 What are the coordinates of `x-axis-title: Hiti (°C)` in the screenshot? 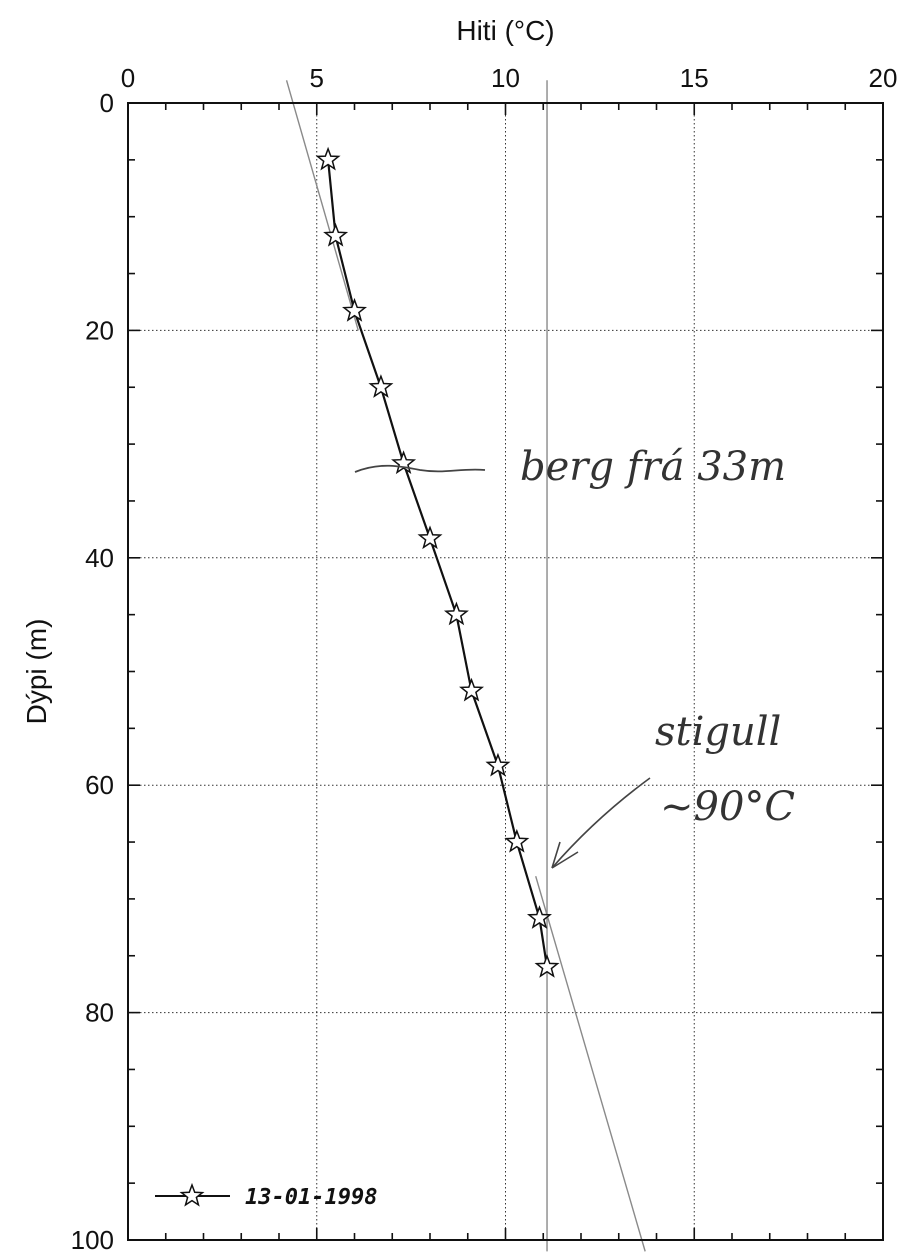 It's located at (505, 30).